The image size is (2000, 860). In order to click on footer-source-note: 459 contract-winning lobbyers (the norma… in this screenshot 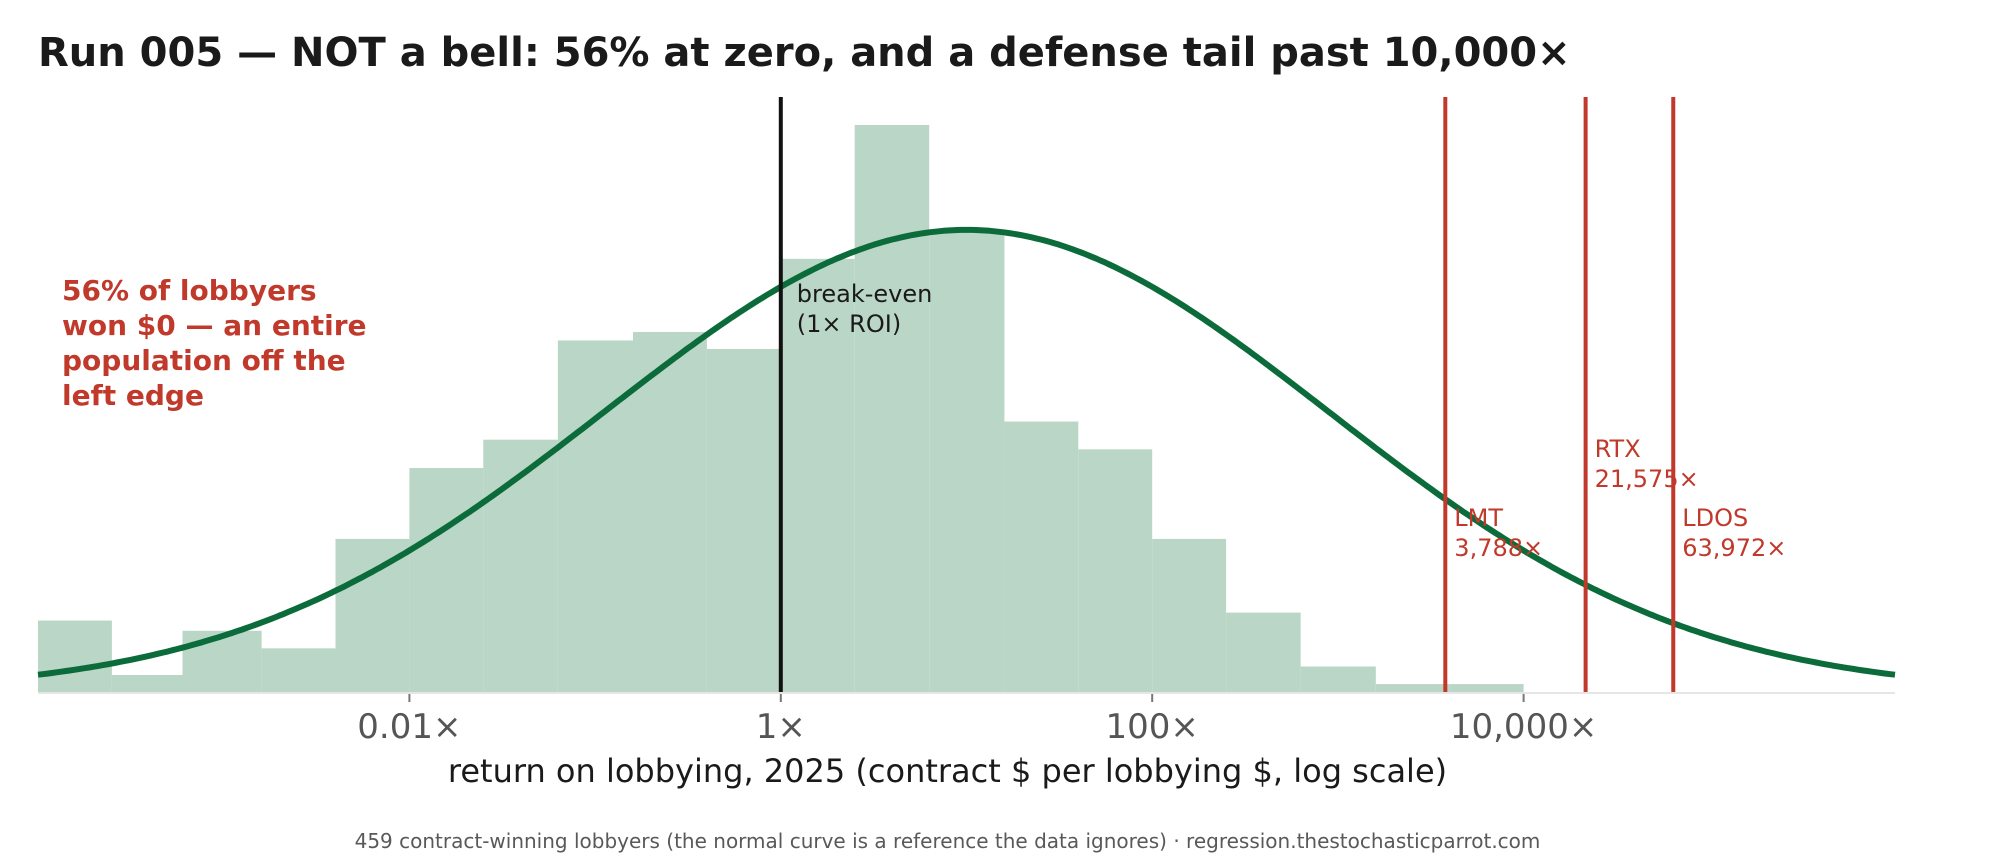, I will do `click(947, 841)`.